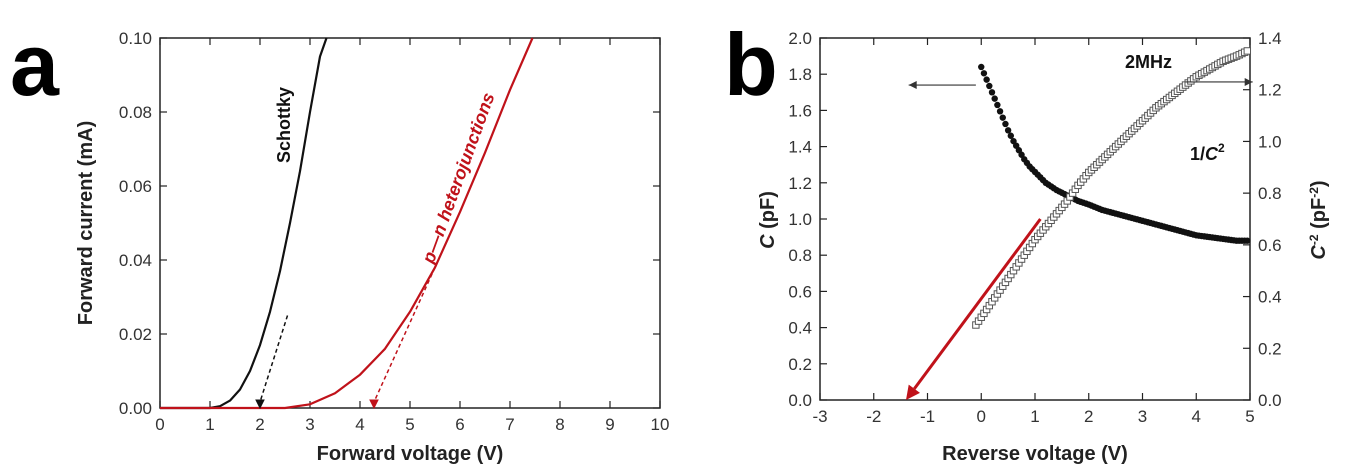 The image size is (1346, 475). What do you see at coordinates (135, 408) in the screenshot?
I see `panel-a-y-tick-label: 0.00` at bounding box center [135, 408].